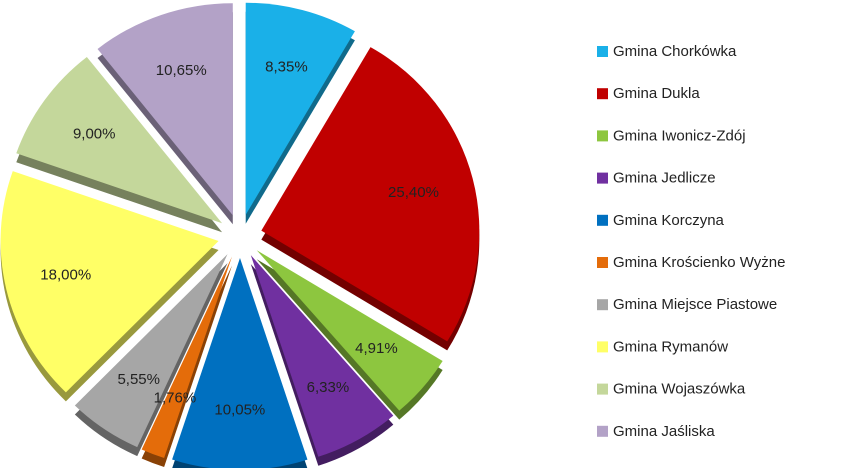 This screenshot has width=860, height=468. I want to click on legend-label: Gmina Krościenko Wyżne, so click(699, 262).